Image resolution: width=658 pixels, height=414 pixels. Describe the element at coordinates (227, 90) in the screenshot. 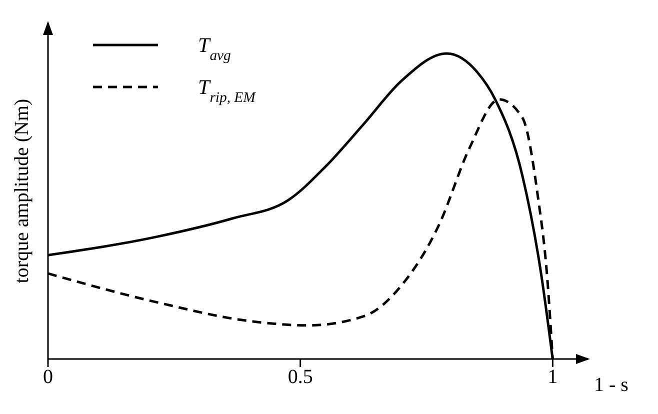

I see `legend-label: T$_{rip, EM}$` at that location.